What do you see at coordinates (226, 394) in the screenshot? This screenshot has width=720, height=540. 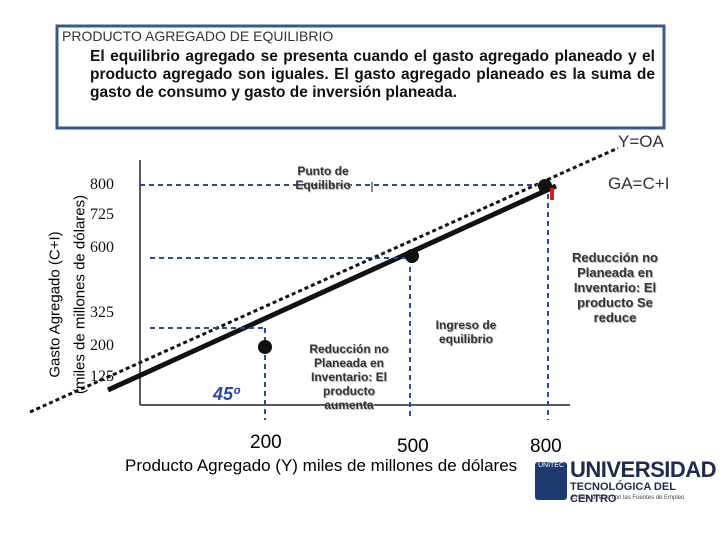 I see `angle-label: 45º` at bounding box center [226, 394].